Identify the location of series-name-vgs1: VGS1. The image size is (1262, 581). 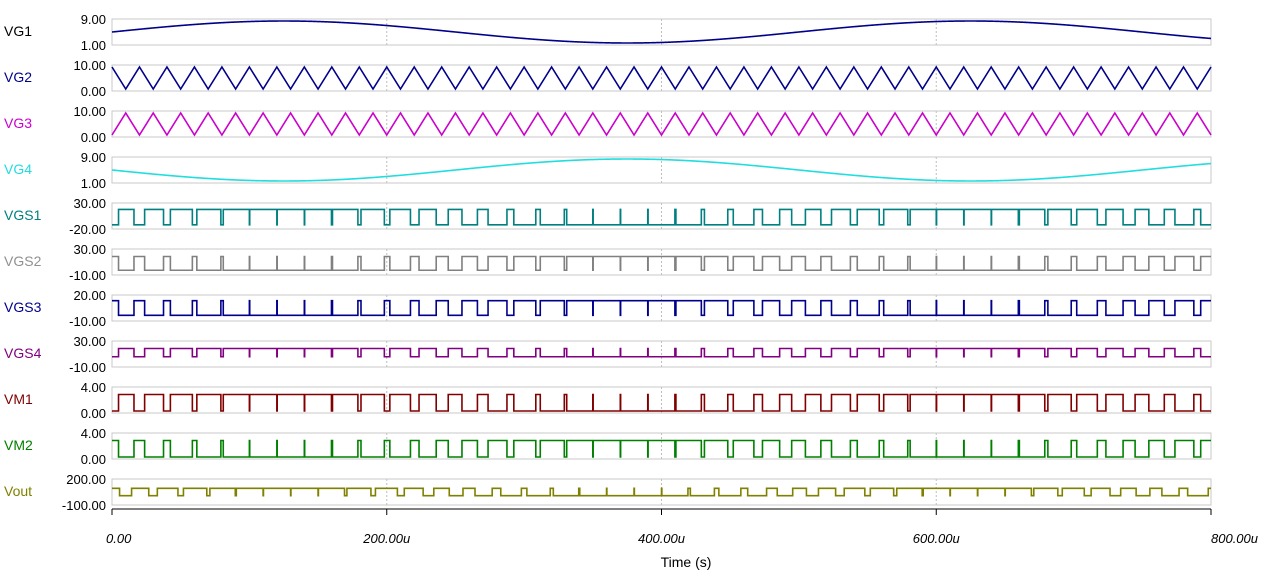
(23, 215).